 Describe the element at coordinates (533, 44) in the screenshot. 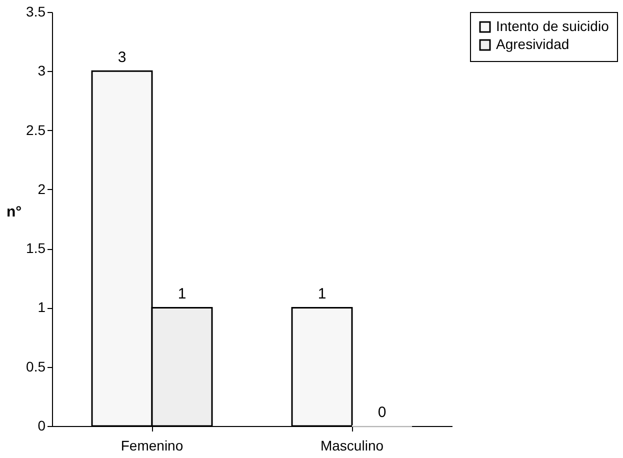

I see `legend-label: Agresividad` at that location.